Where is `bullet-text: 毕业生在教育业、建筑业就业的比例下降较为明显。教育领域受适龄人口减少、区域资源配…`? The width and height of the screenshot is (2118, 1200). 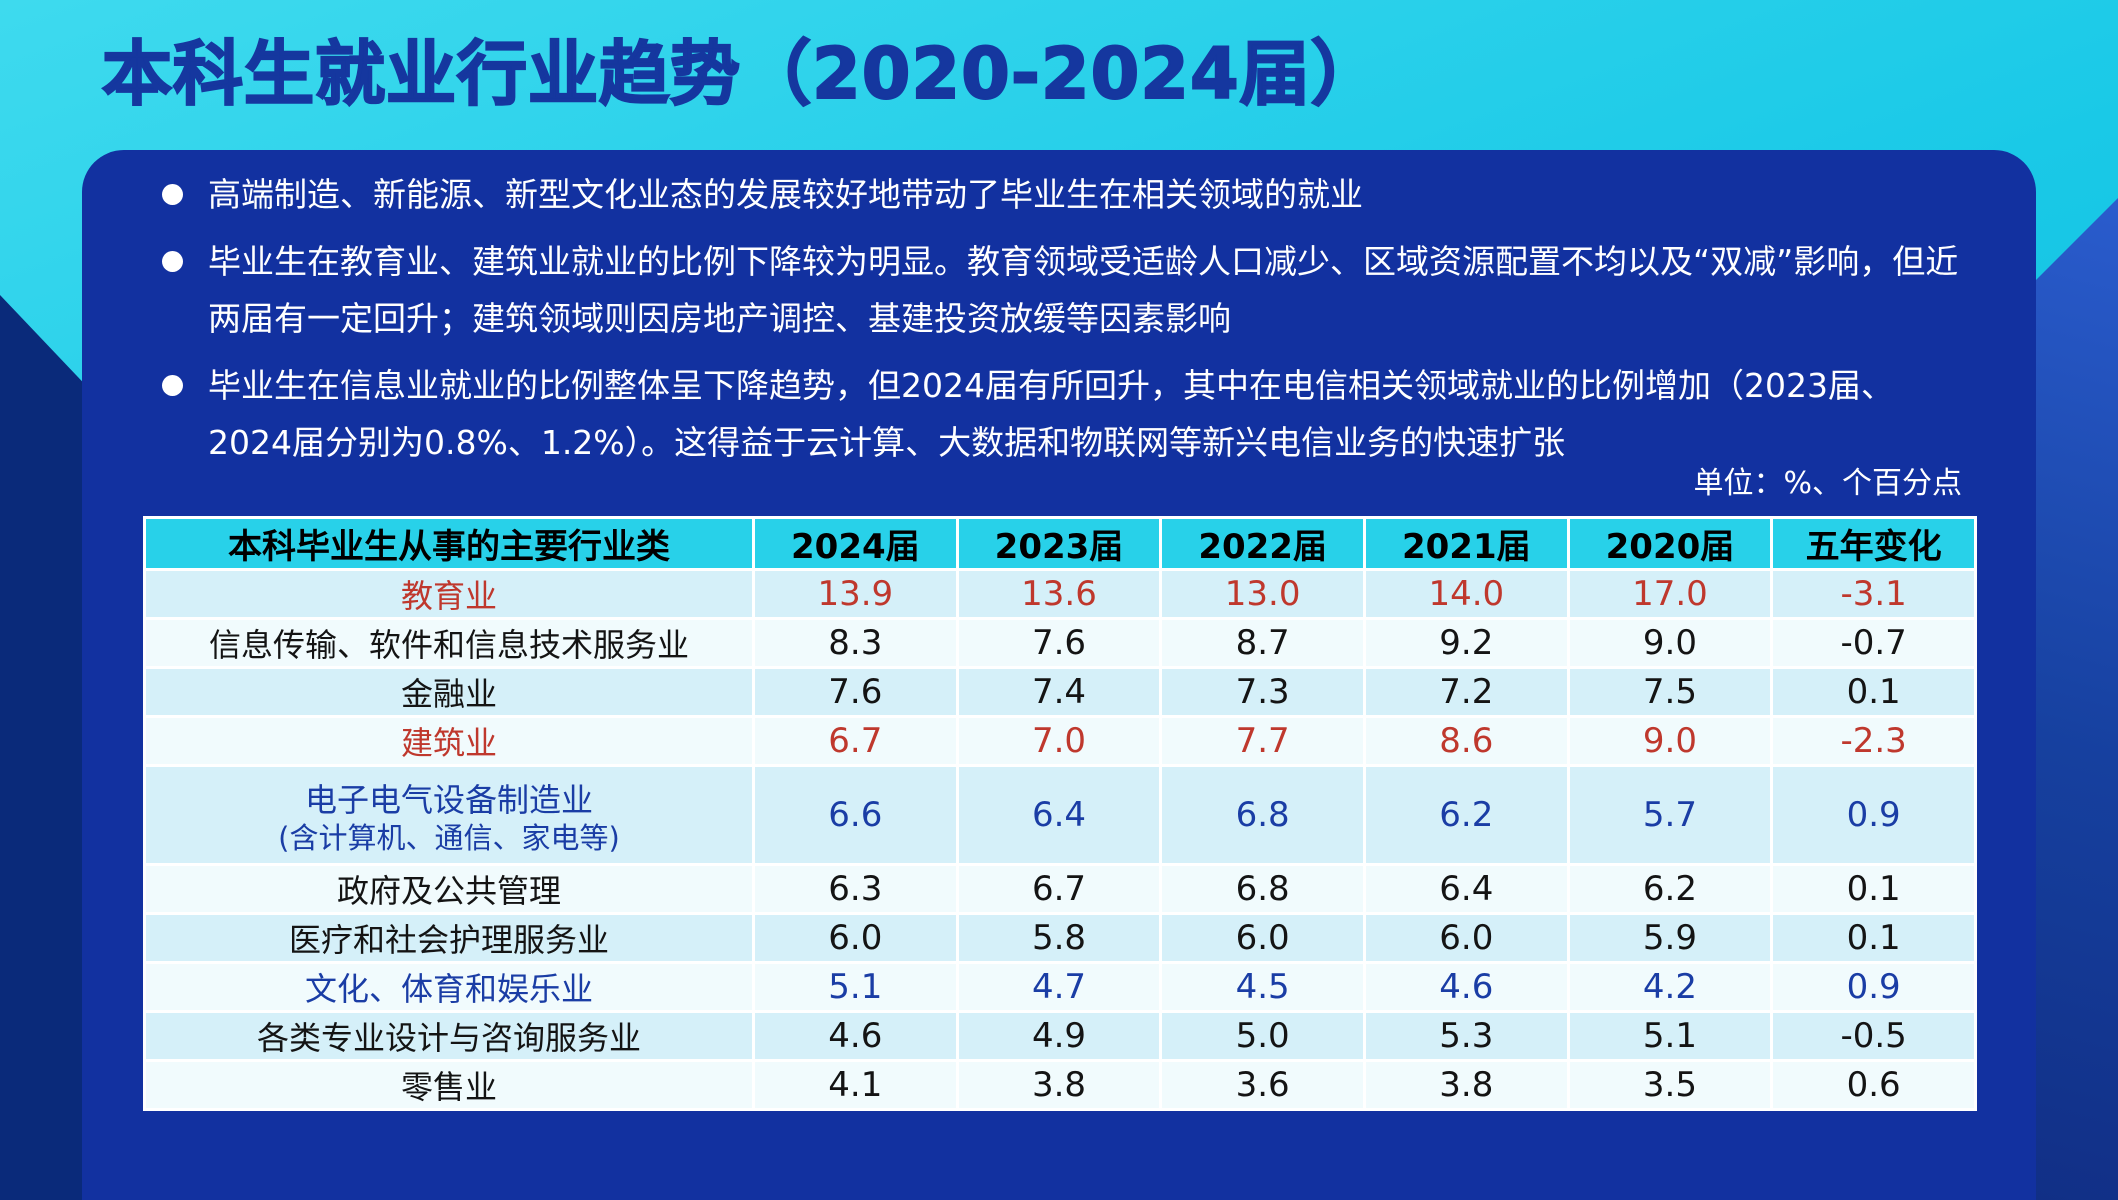
bullet-text: 毕业生在教育业、建筑业就业的比例下降较为明显。教育领域受适龄人口减少、区域资源配… is located at coordinates (1083, 290).